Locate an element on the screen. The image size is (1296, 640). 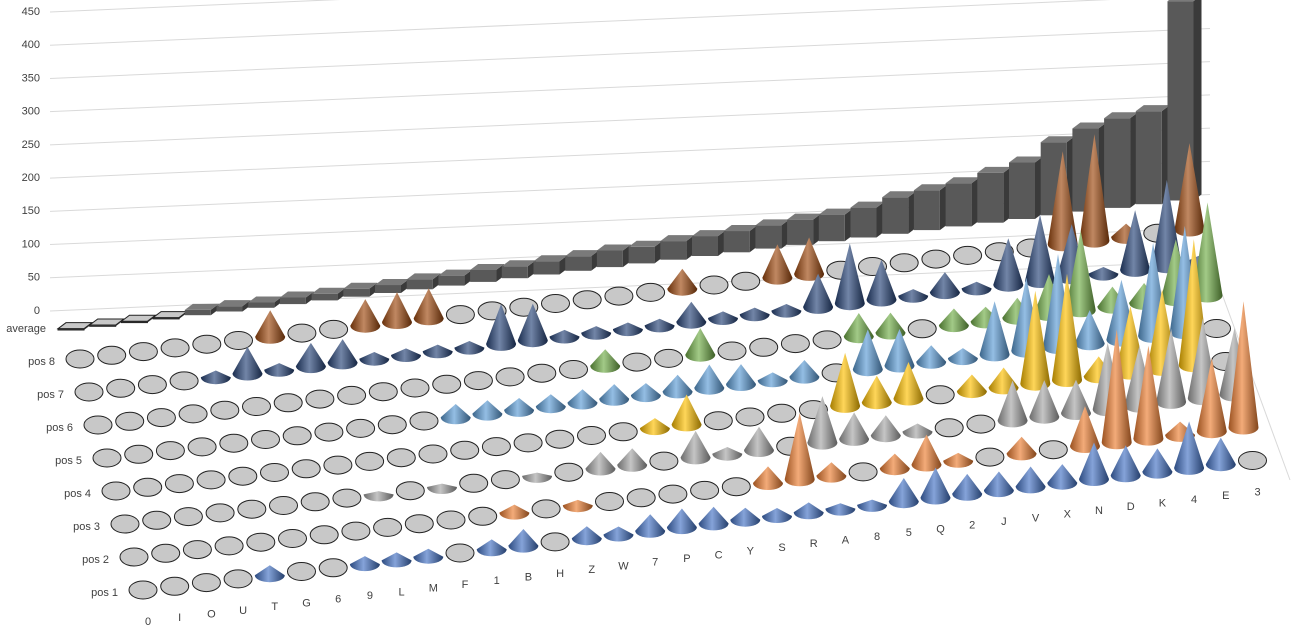
x-tick-label: Q is located at coordinates (940, 529).